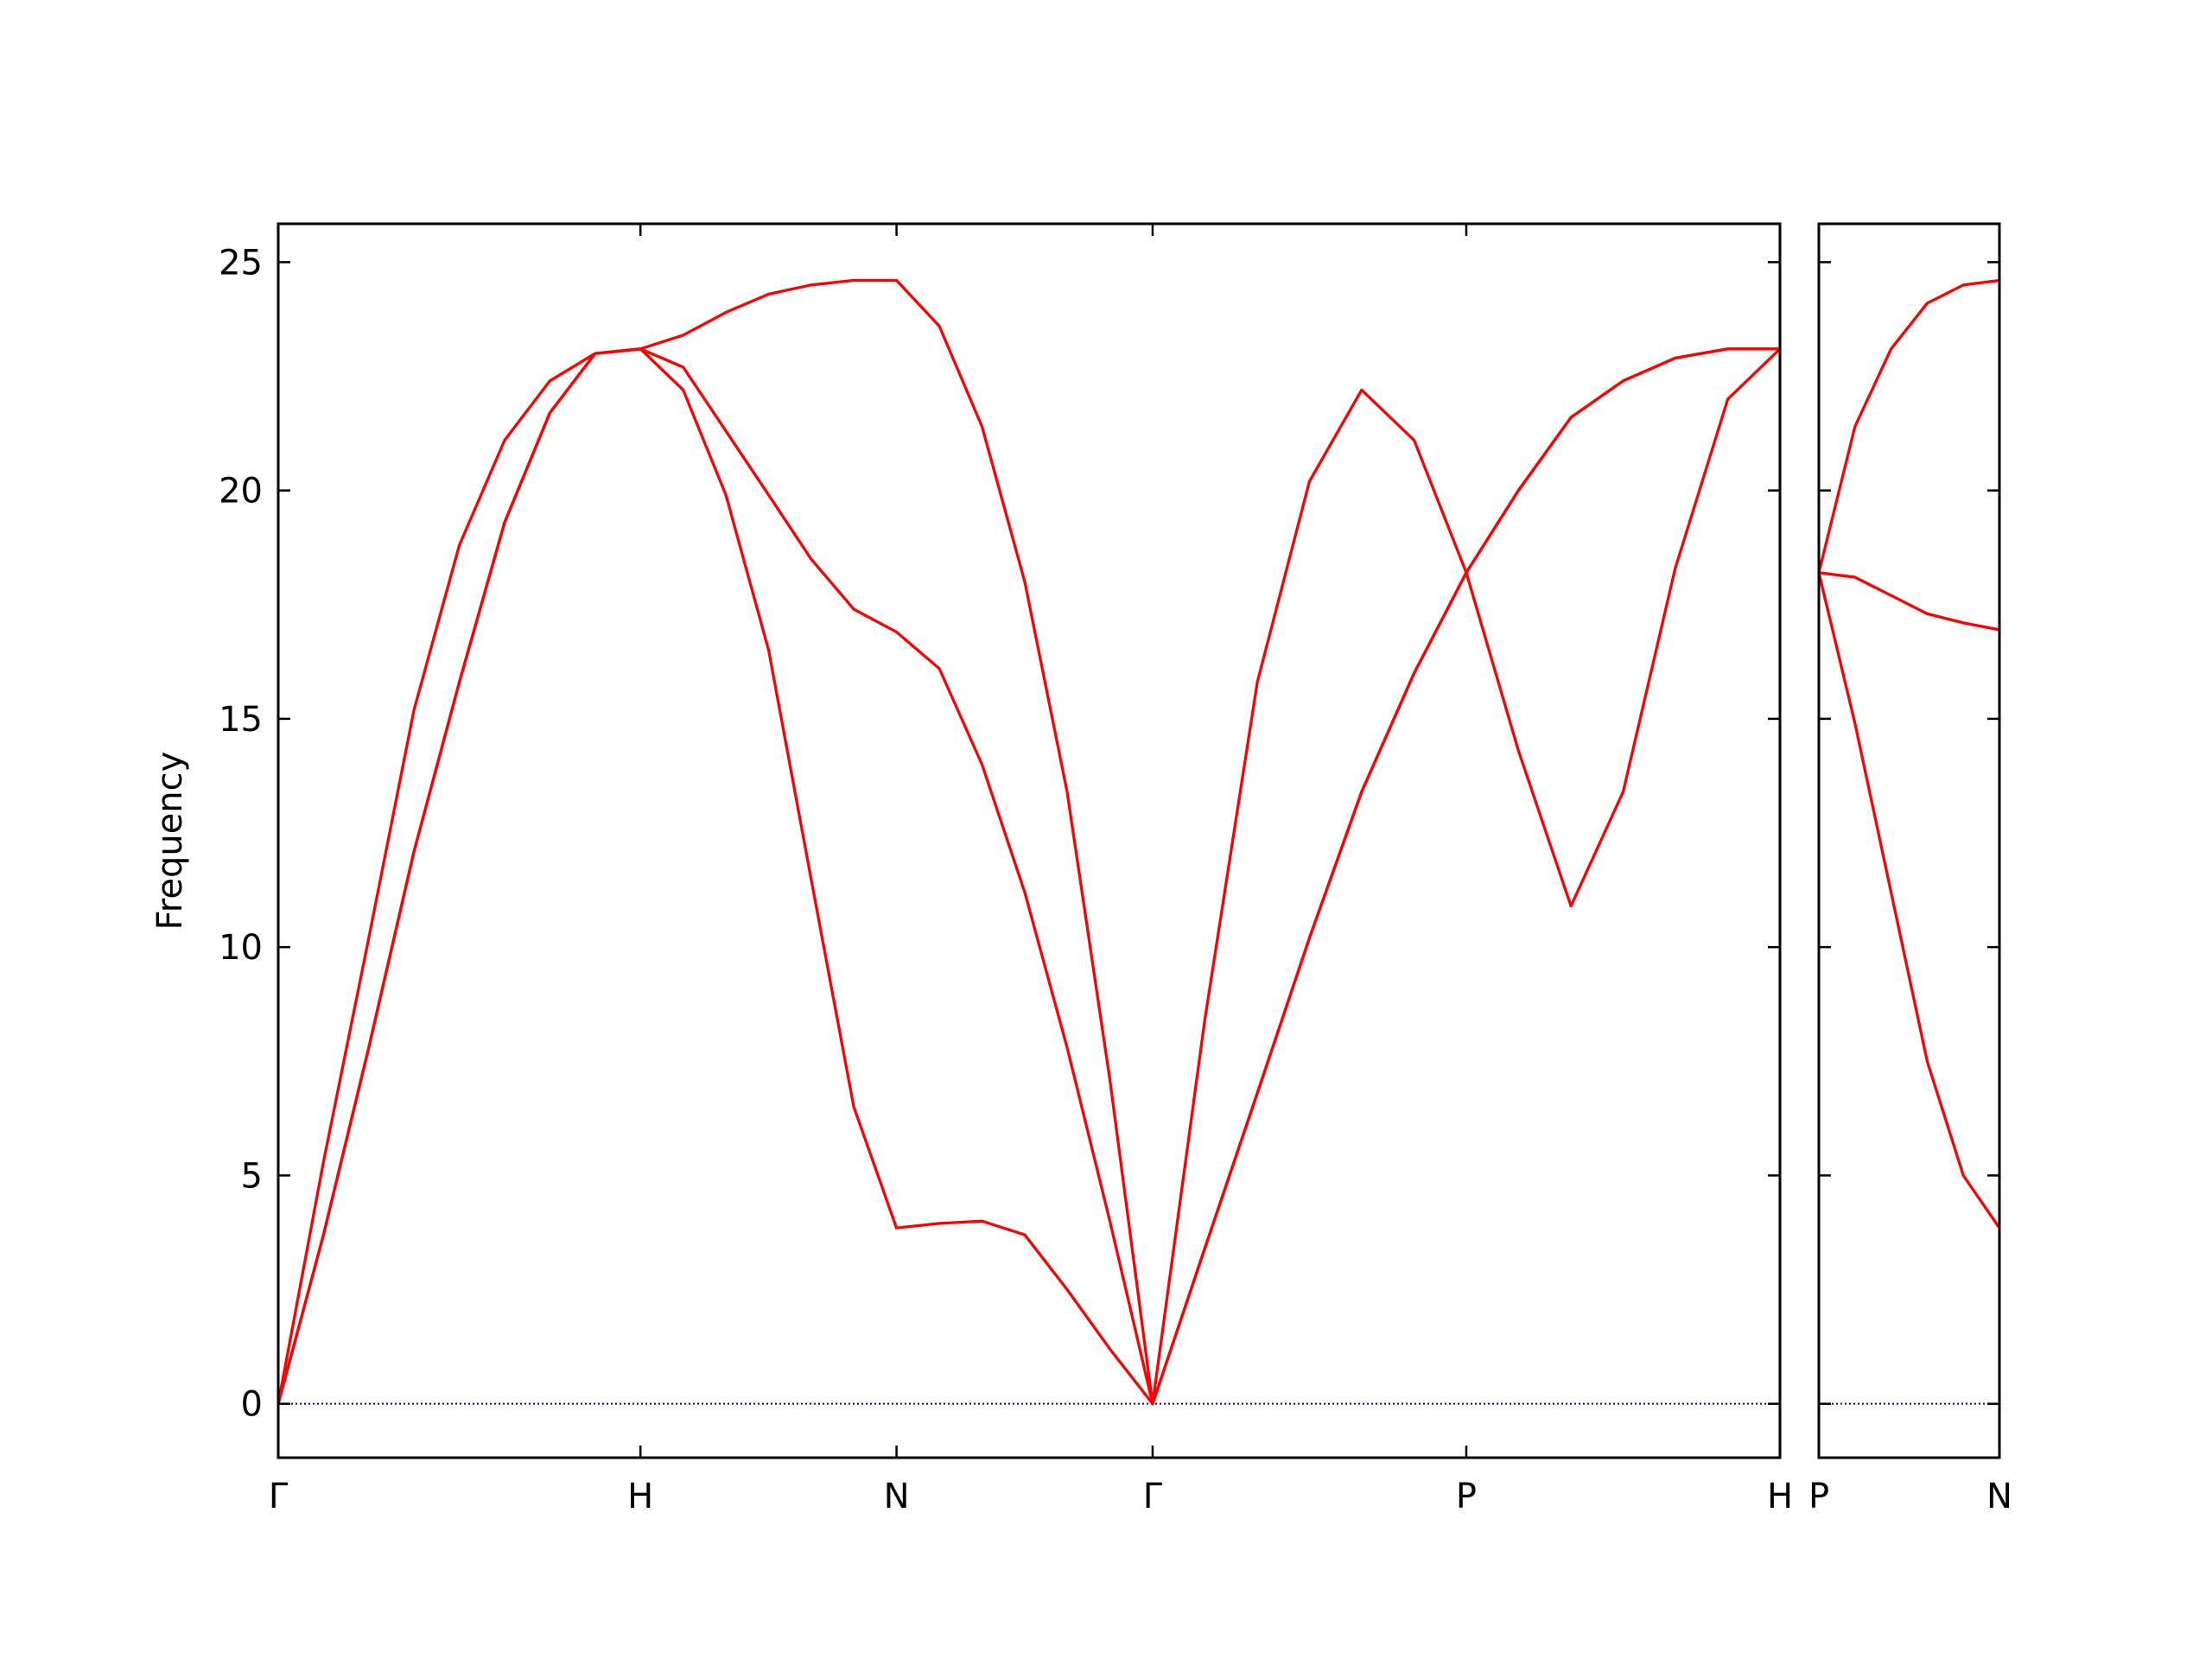 The image size is (2212, 1659). What do you see at coordinates (241, 492) in the screenshot?
I see `y-tick-label: 20` at bounding box center [241, 492].